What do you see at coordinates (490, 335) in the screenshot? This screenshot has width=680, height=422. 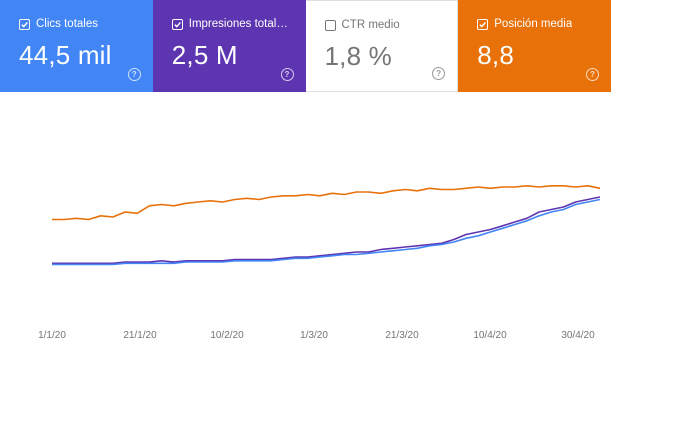 I see `x-tick-label: 10/4/20` at bounding box center [490, 335].